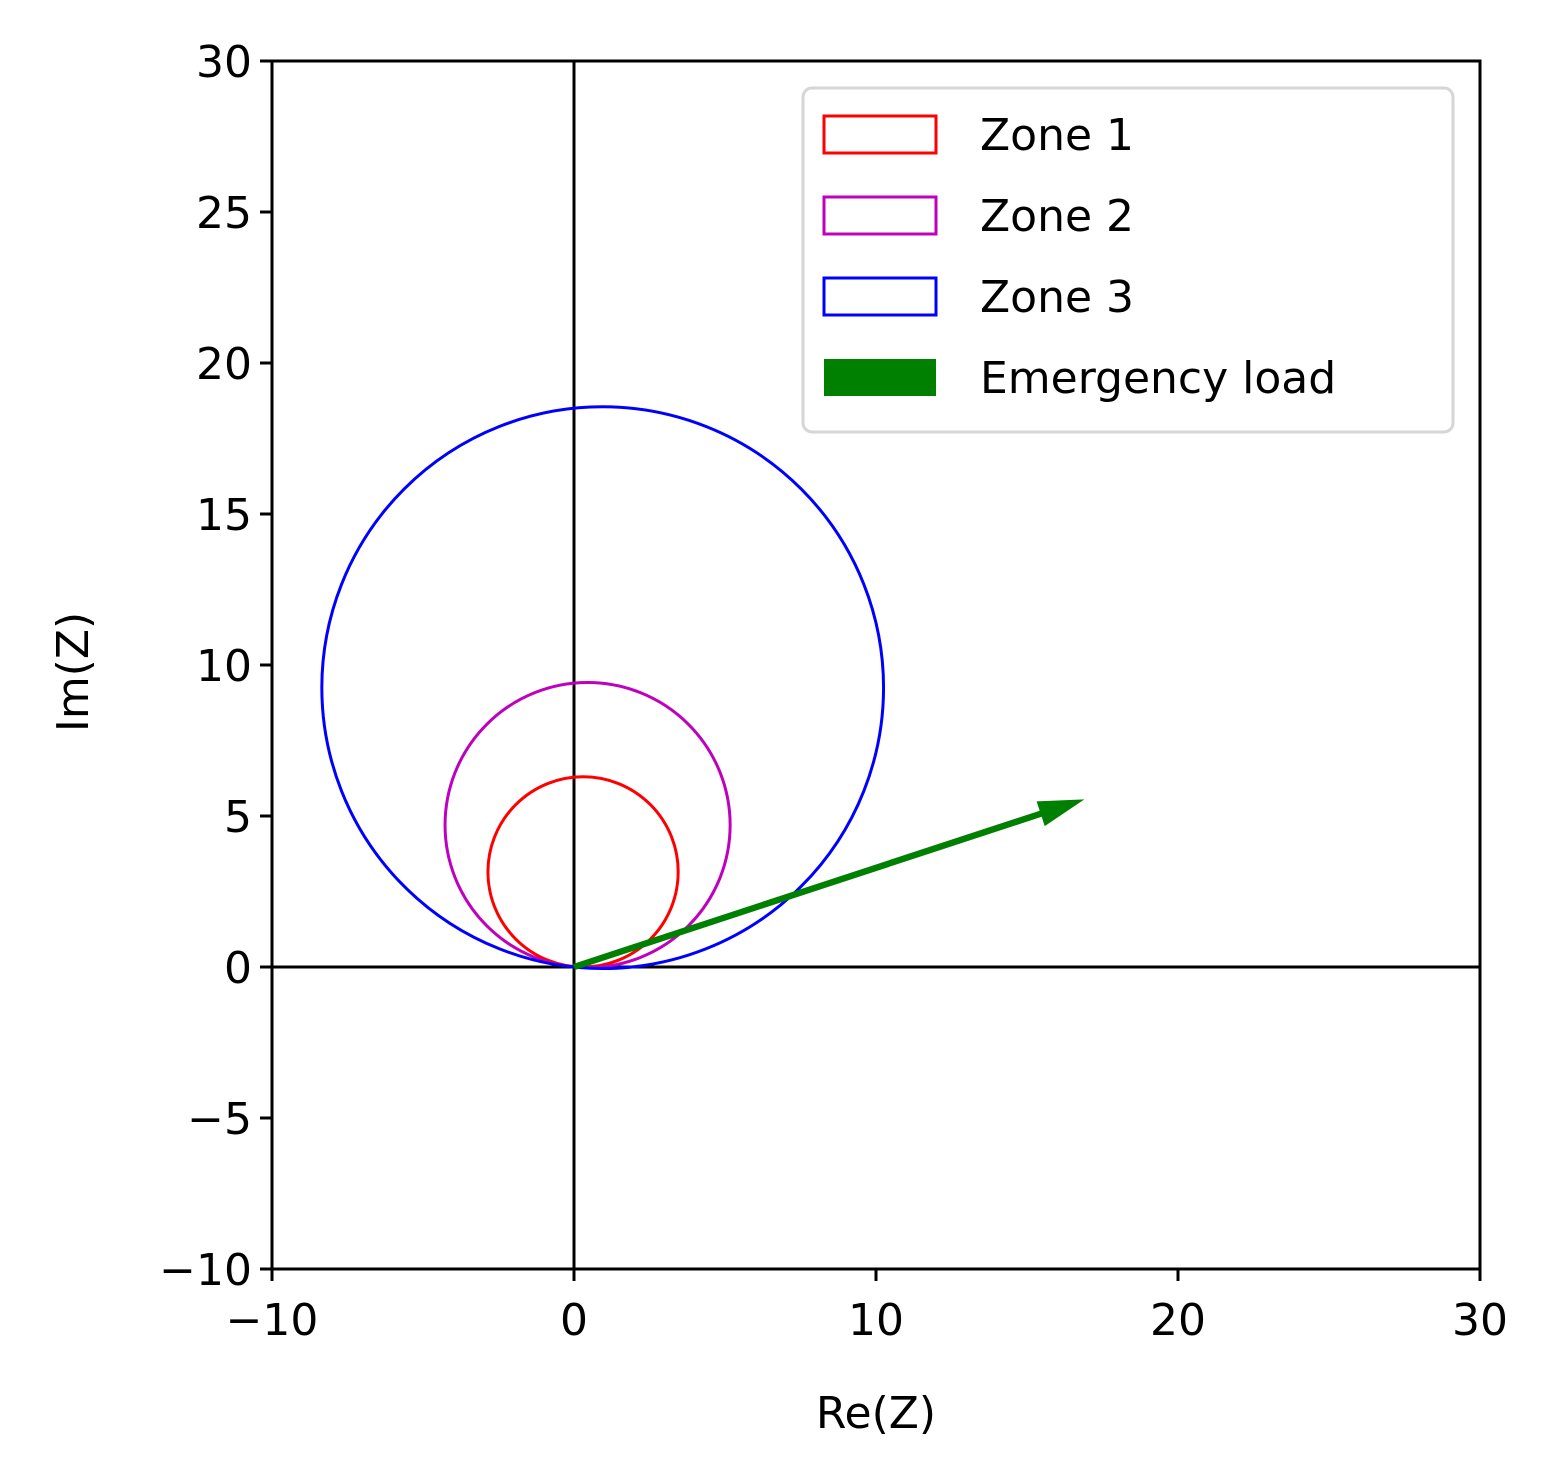 The width and height of the screenshot is (1555, 1478). I want to click on emergency-load-arrow, so click(829, 885).